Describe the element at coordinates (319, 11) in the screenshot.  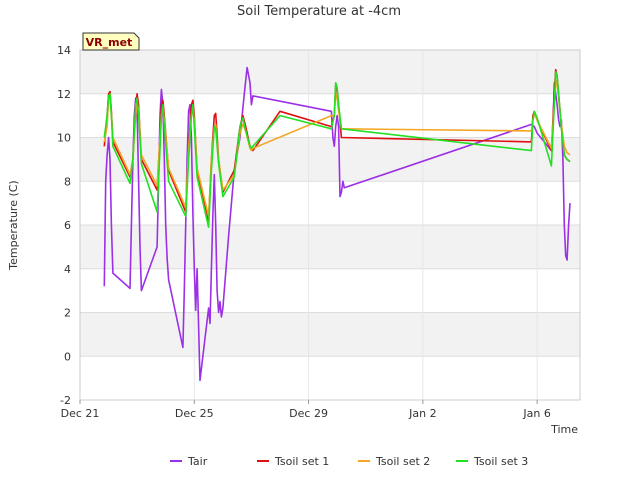
I see `chart-title: Soil Temperature at -4cm` at that location.